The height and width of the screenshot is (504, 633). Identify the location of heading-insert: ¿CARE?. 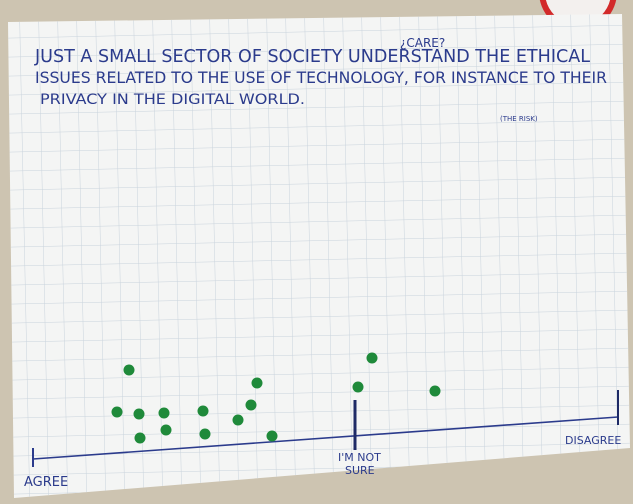
(422, 43).